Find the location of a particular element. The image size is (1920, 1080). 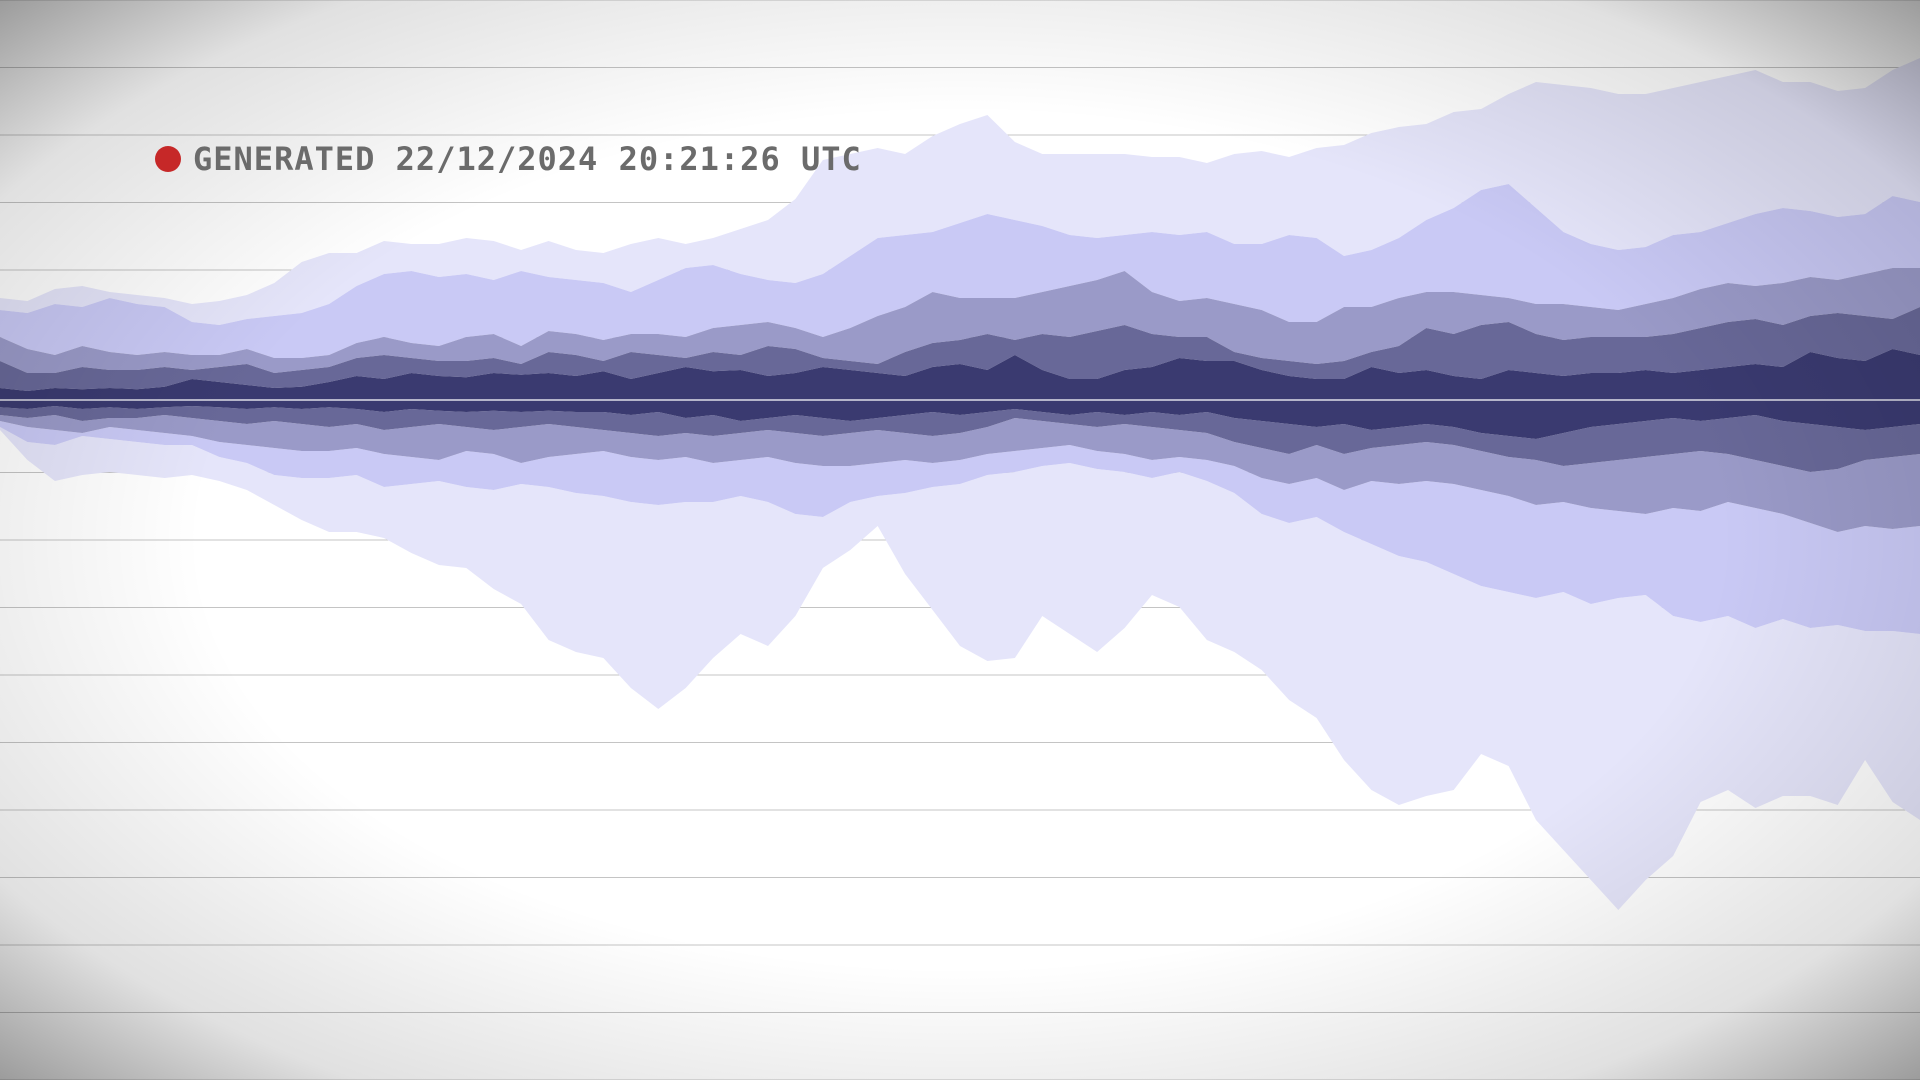

status-dot-icon is located at coordinates (168, 159).